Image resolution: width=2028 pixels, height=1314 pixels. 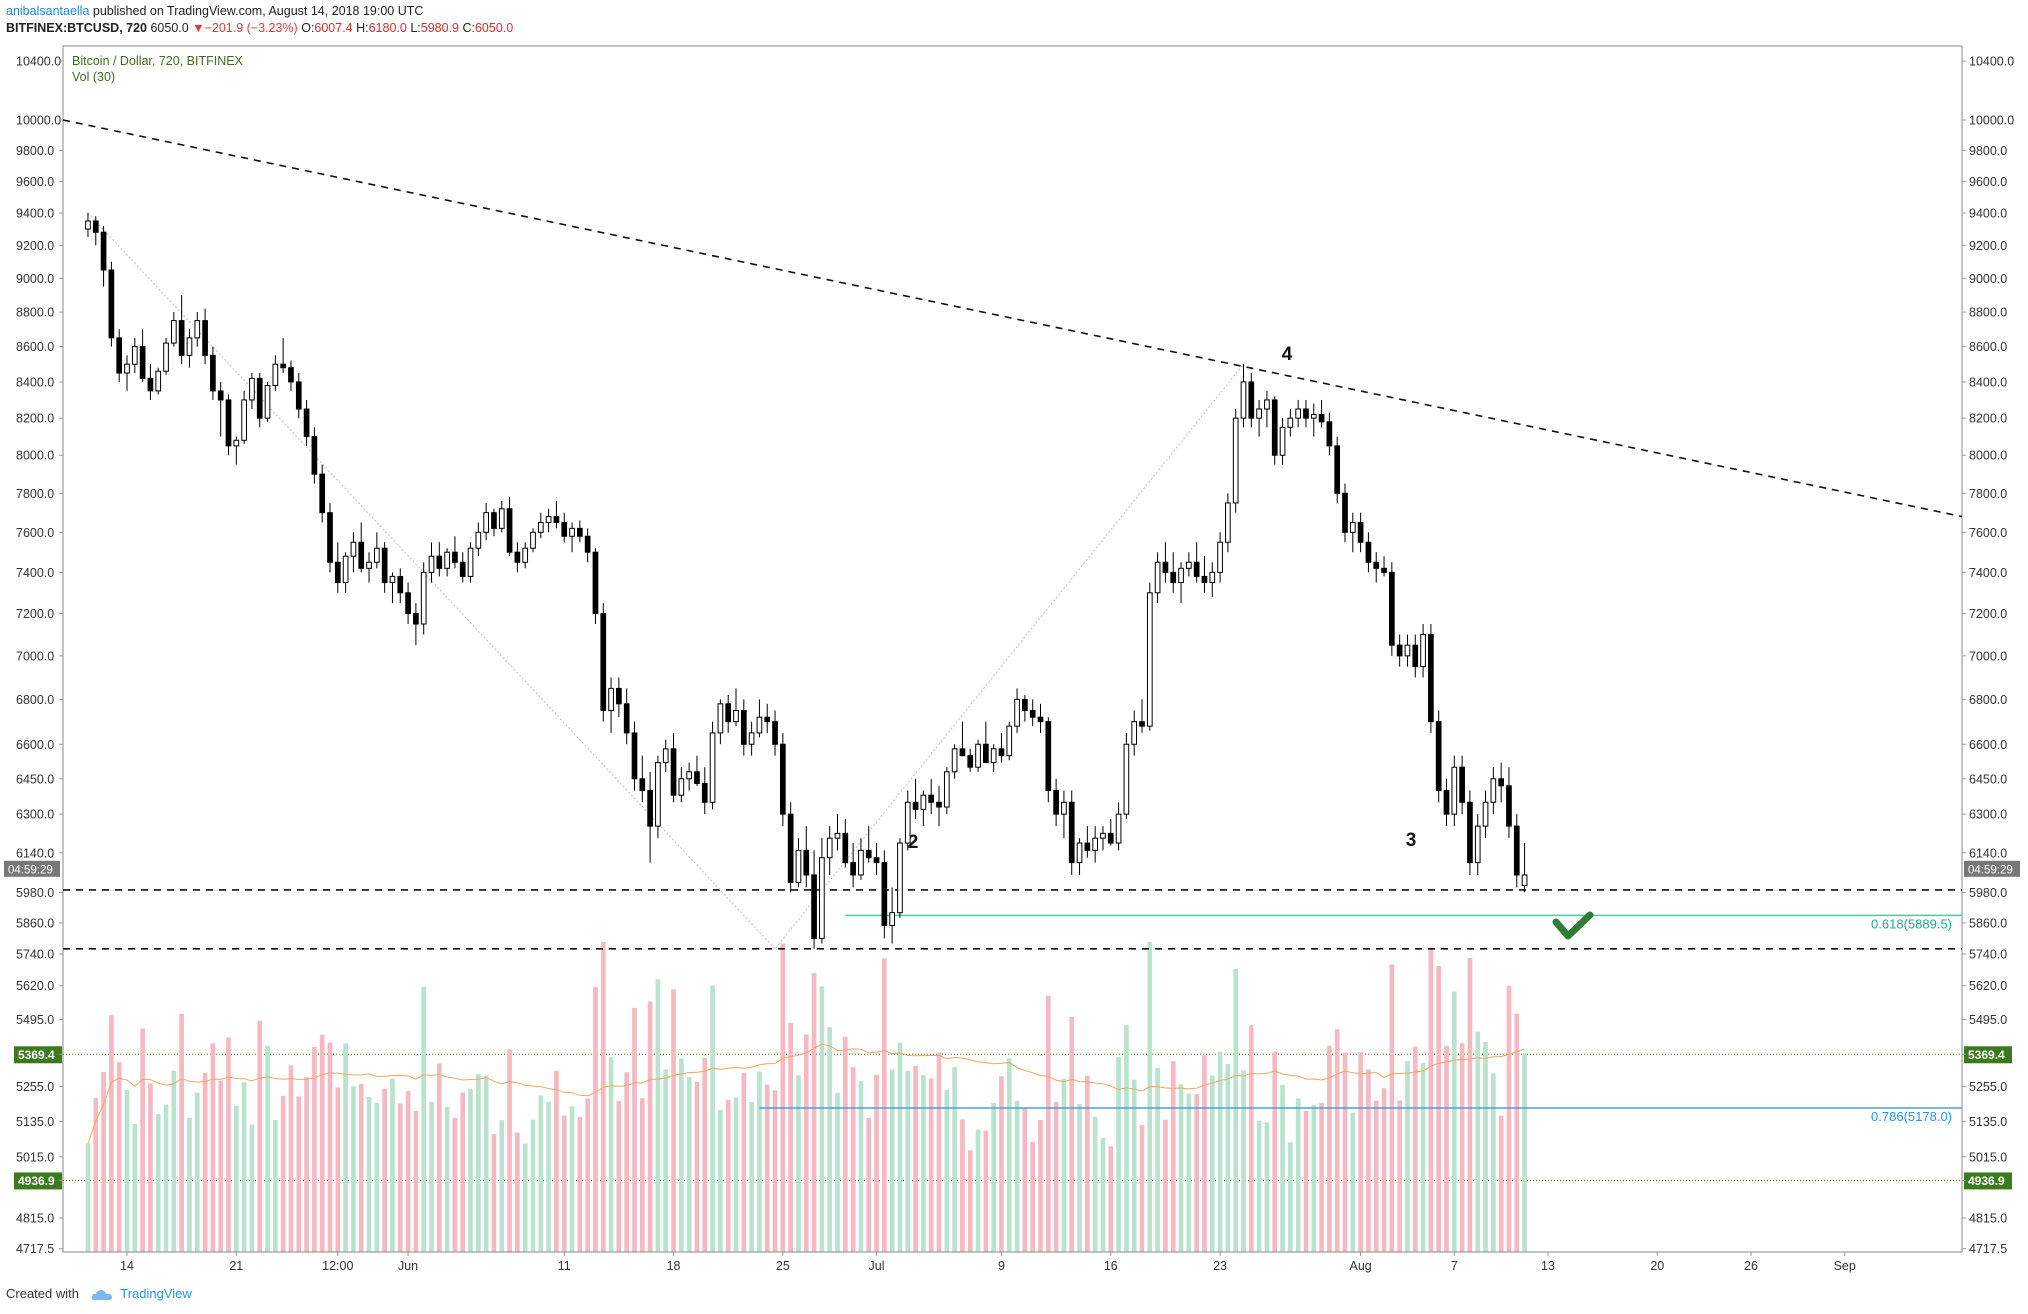 I want to click on tradingview-link: TradingView, so click(x=156, y=1293).